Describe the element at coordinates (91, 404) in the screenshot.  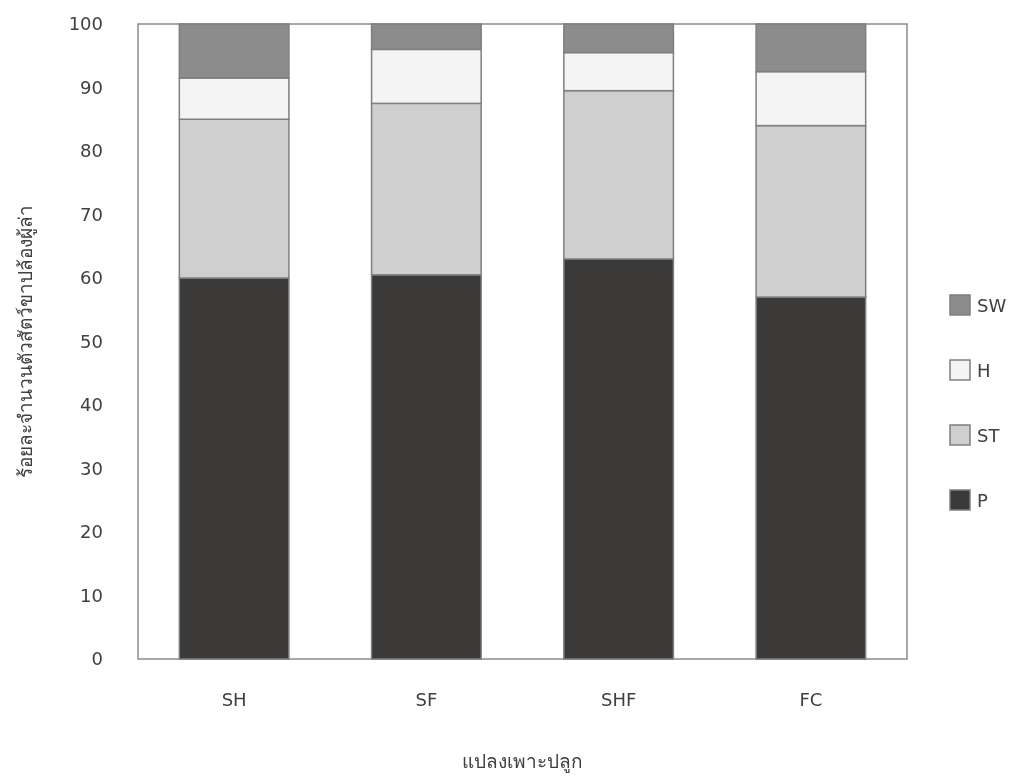
I see `y-tick-label: 40` at that location.